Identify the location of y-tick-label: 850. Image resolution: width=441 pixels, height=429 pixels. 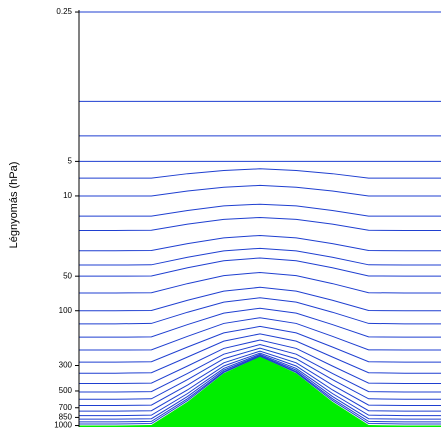
(66, 417).